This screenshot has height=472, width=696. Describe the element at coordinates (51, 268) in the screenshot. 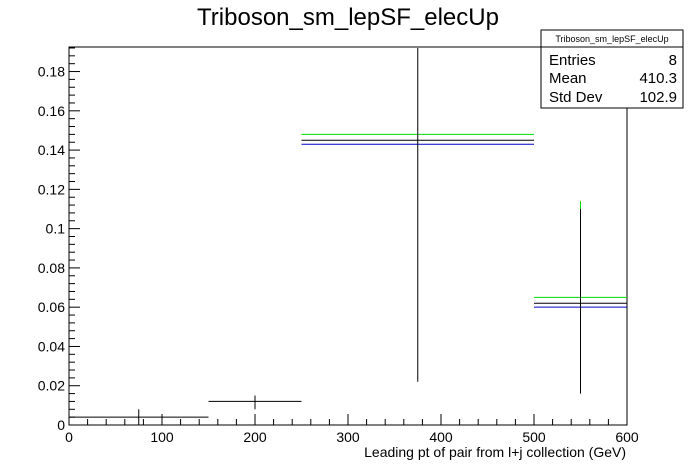

I see `y-tick-label: 0.08` at that location.